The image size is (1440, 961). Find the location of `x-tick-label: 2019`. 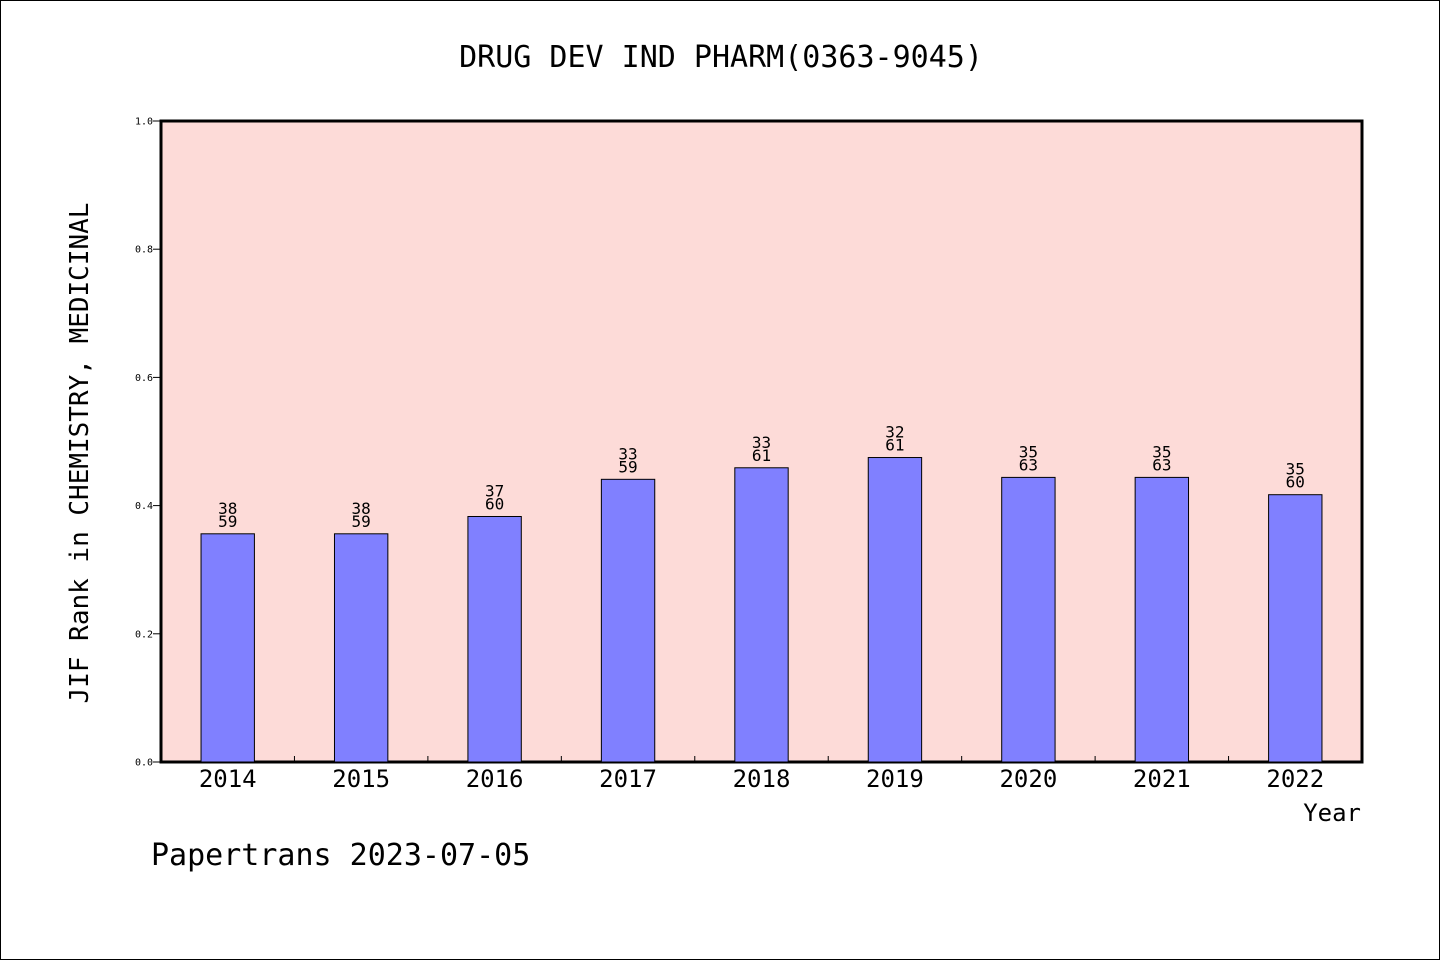

x-tick-label: 2019 is located at coordinates (895, 779).